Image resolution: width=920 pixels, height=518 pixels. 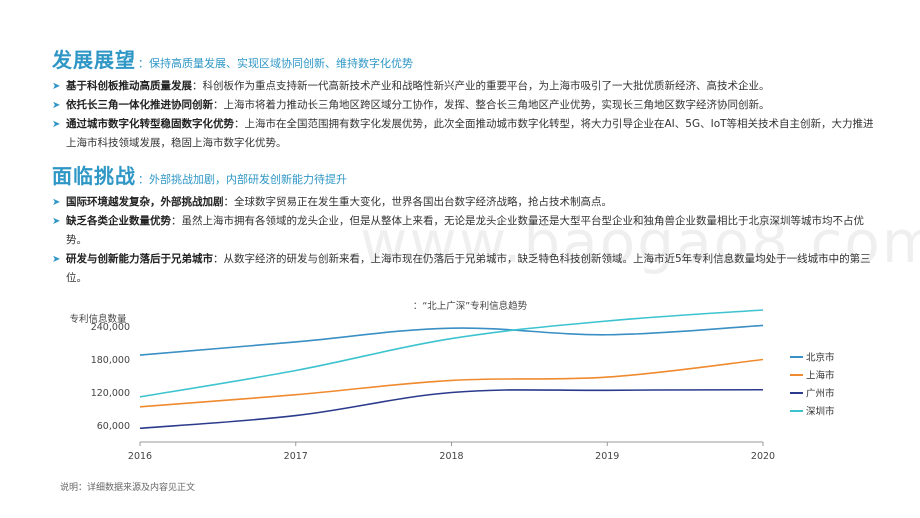 I want to click on x-tick-label: 2019, so click(x=607, y=456).